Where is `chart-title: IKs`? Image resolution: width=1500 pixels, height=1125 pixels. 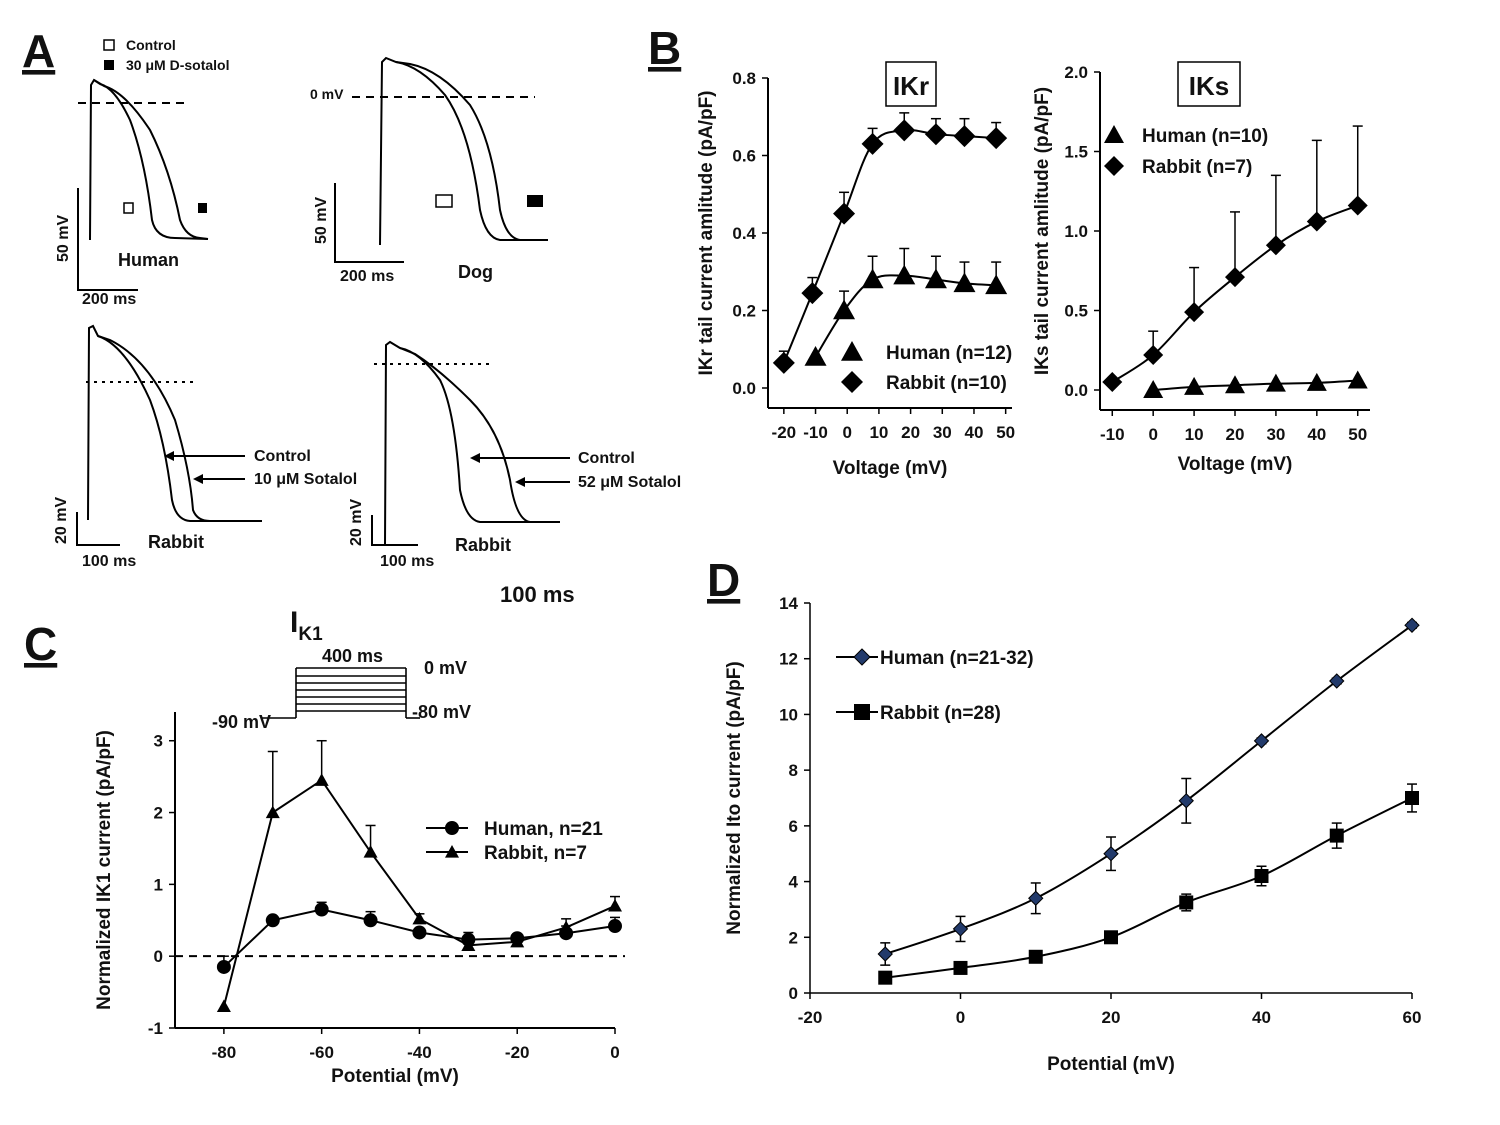
chart-title: IKs is located at coordinates (1209, 86).